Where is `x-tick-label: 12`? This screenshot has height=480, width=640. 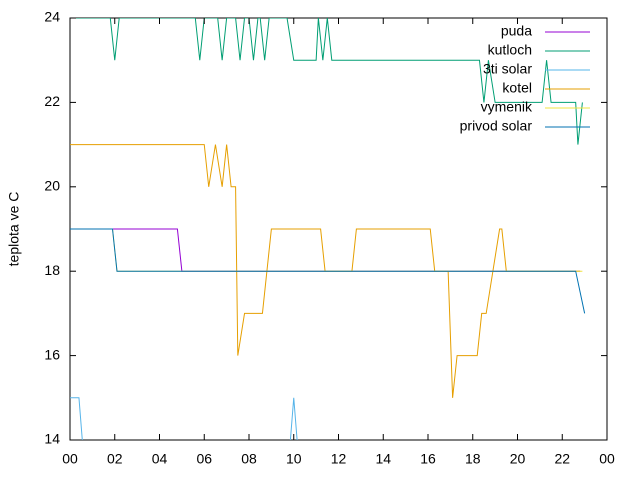
x-tick-label: 12 is located at coordinates (339, 459).